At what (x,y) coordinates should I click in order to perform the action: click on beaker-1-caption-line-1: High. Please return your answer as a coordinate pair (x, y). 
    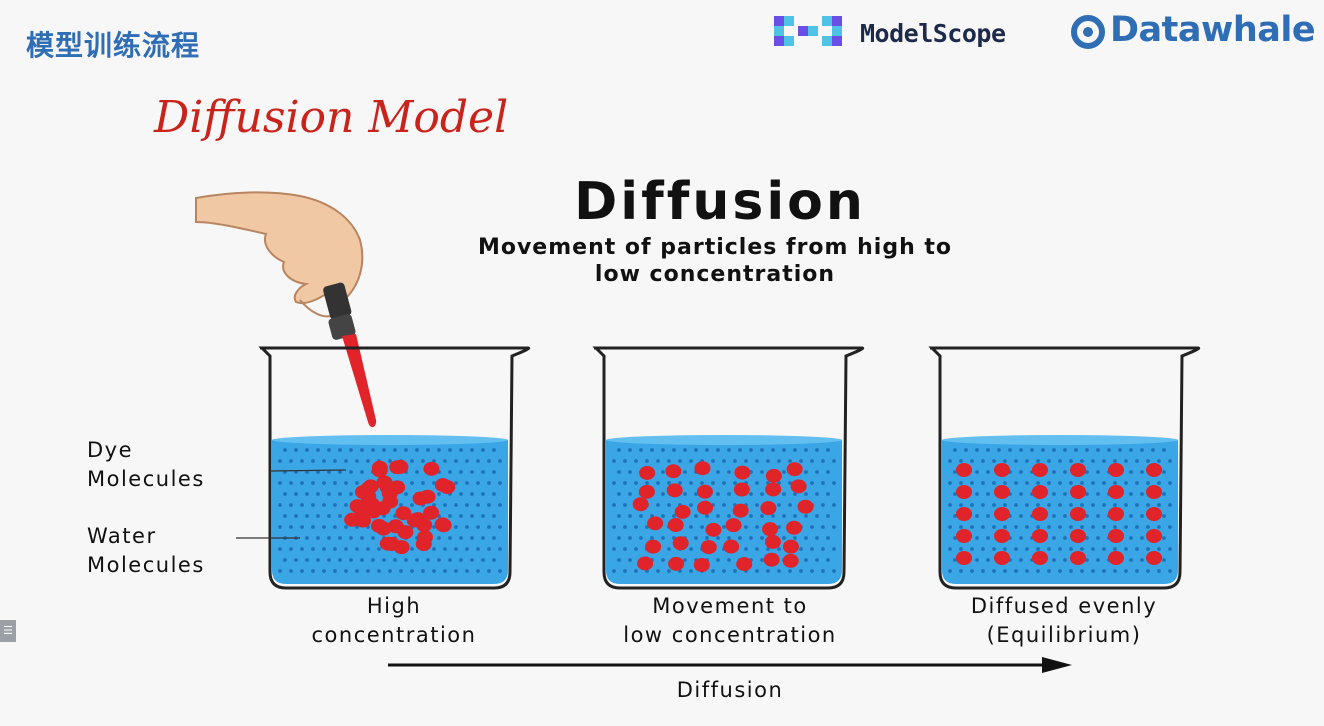
    Looking at the image, I should click on (394, 606).